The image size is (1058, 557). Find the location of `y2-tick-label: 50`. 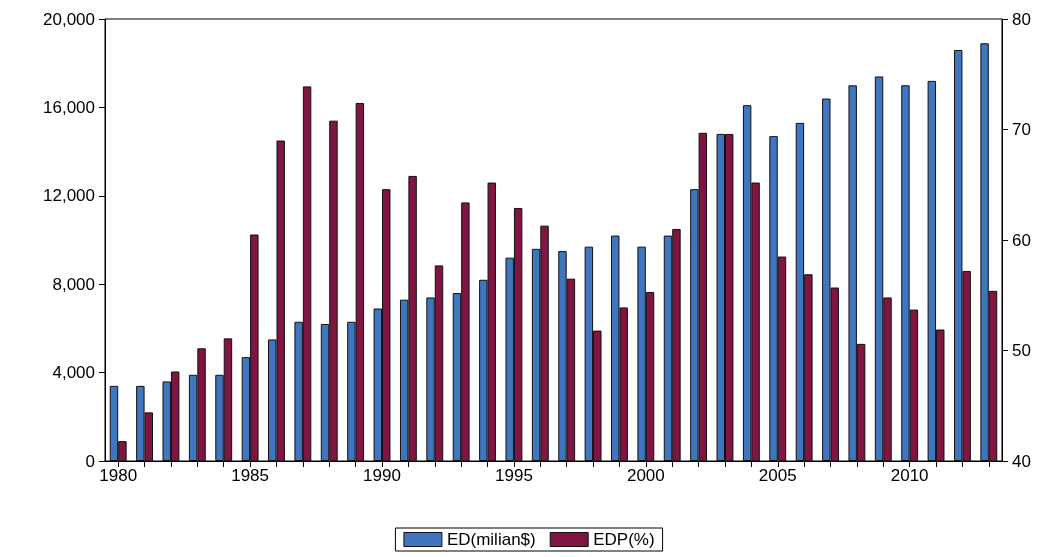

y2-tick-label: 50 is located at coordinates (1021, 350).